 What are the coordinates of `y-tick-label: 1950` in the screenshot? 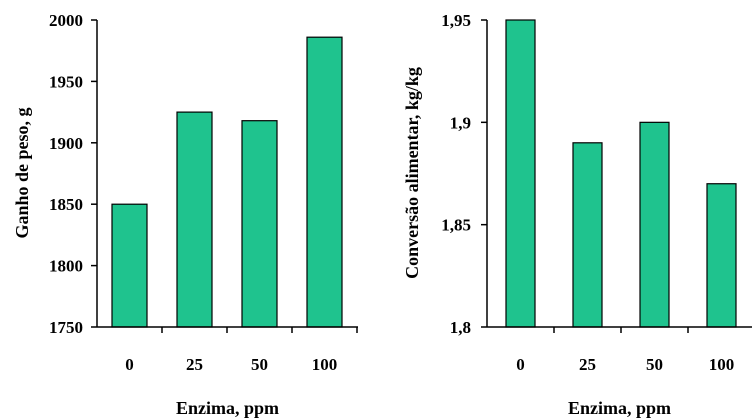 It's located at (66, 81).